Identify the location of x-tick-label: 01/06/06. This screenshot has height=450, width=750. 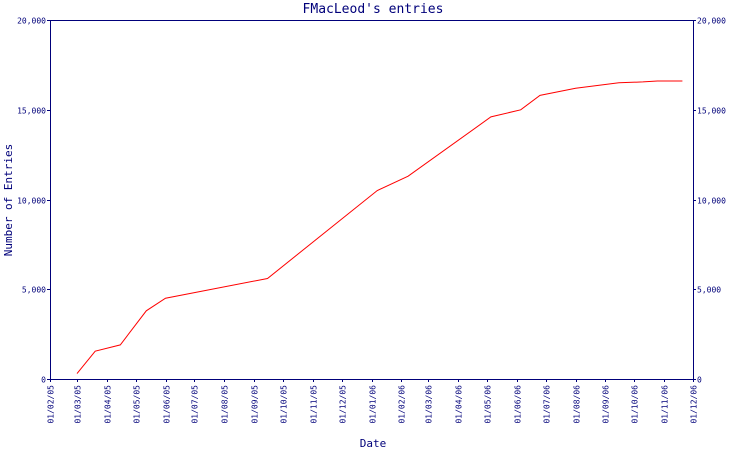
(518, 404).